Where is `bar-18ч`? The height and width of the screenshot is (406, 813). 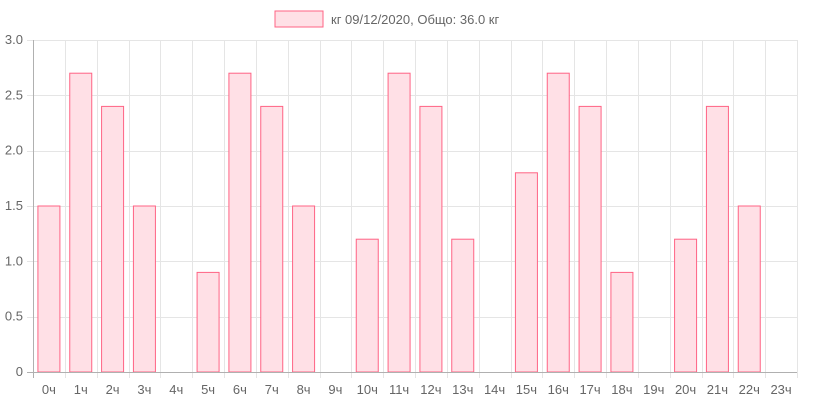 bar-18ч is located at coordinates (622, 322).